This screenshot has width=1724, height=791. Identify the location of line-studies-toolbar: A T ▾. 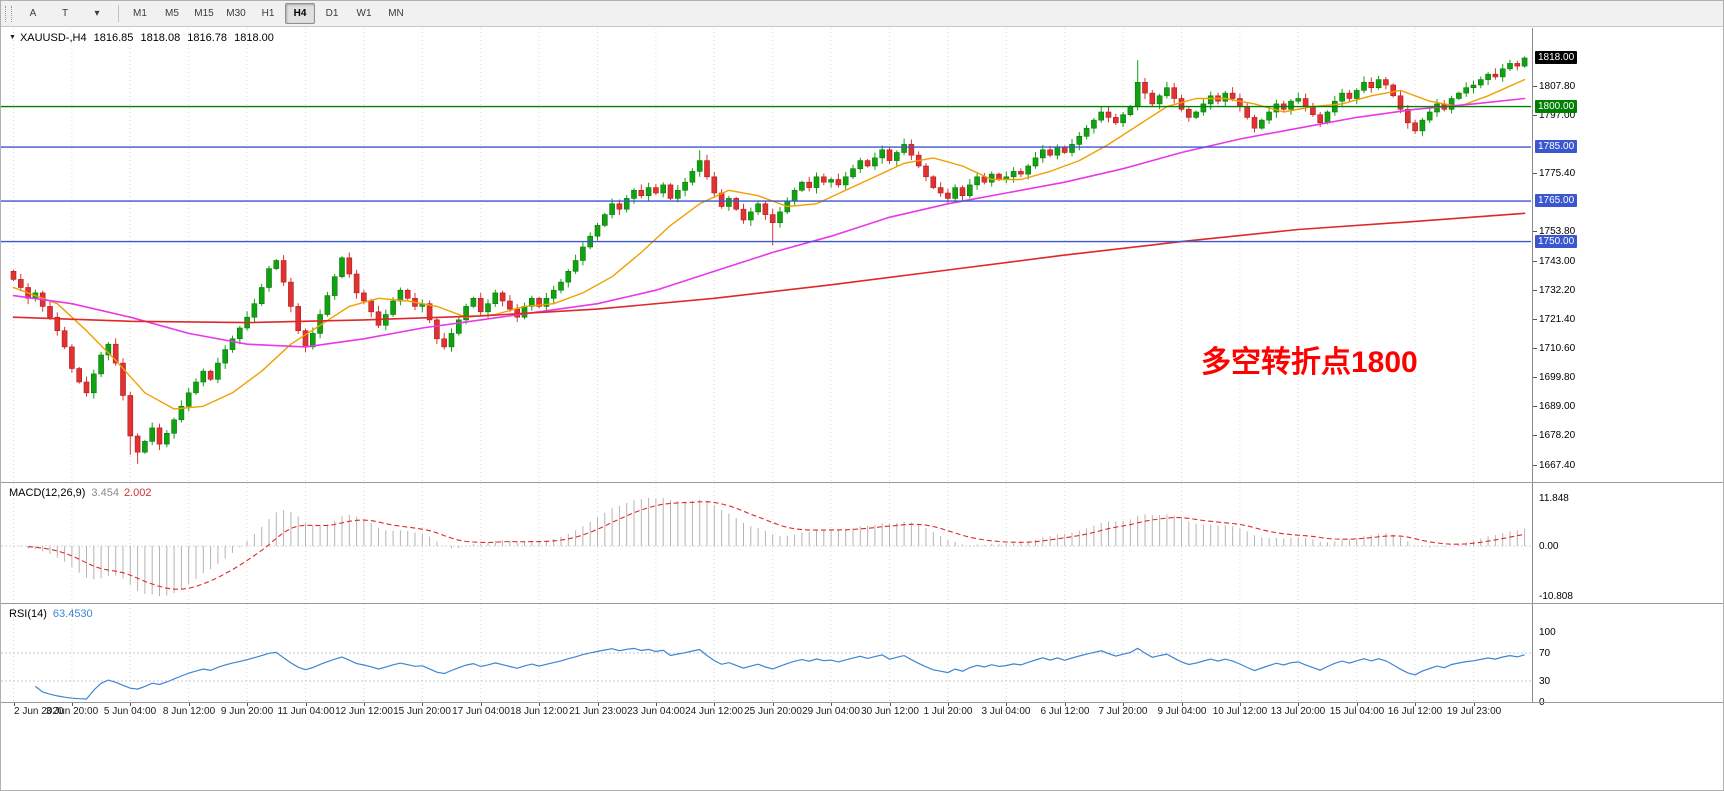
(65, 13).